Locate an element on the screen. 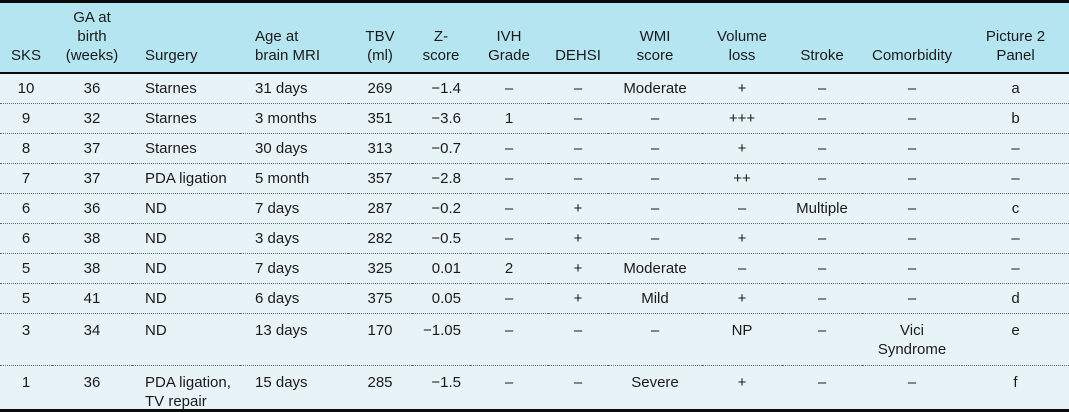 Image resolution: width=1069 pixels, height=412 pixels. cell-wmi-score: Moderate is located at coordinates (655, 88).